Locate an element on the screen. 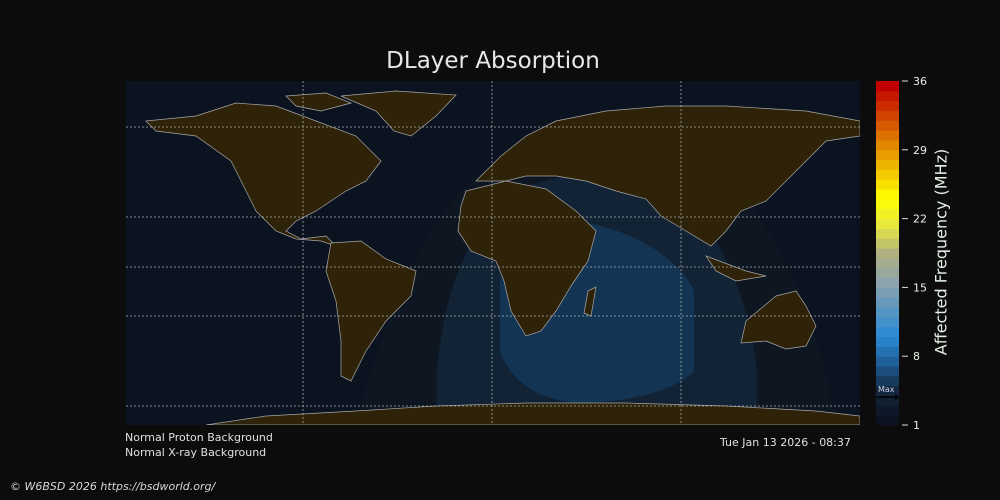 This screenshot has width=1000, height=500. max-marker-label: Max is located at coordinates (886, 389).